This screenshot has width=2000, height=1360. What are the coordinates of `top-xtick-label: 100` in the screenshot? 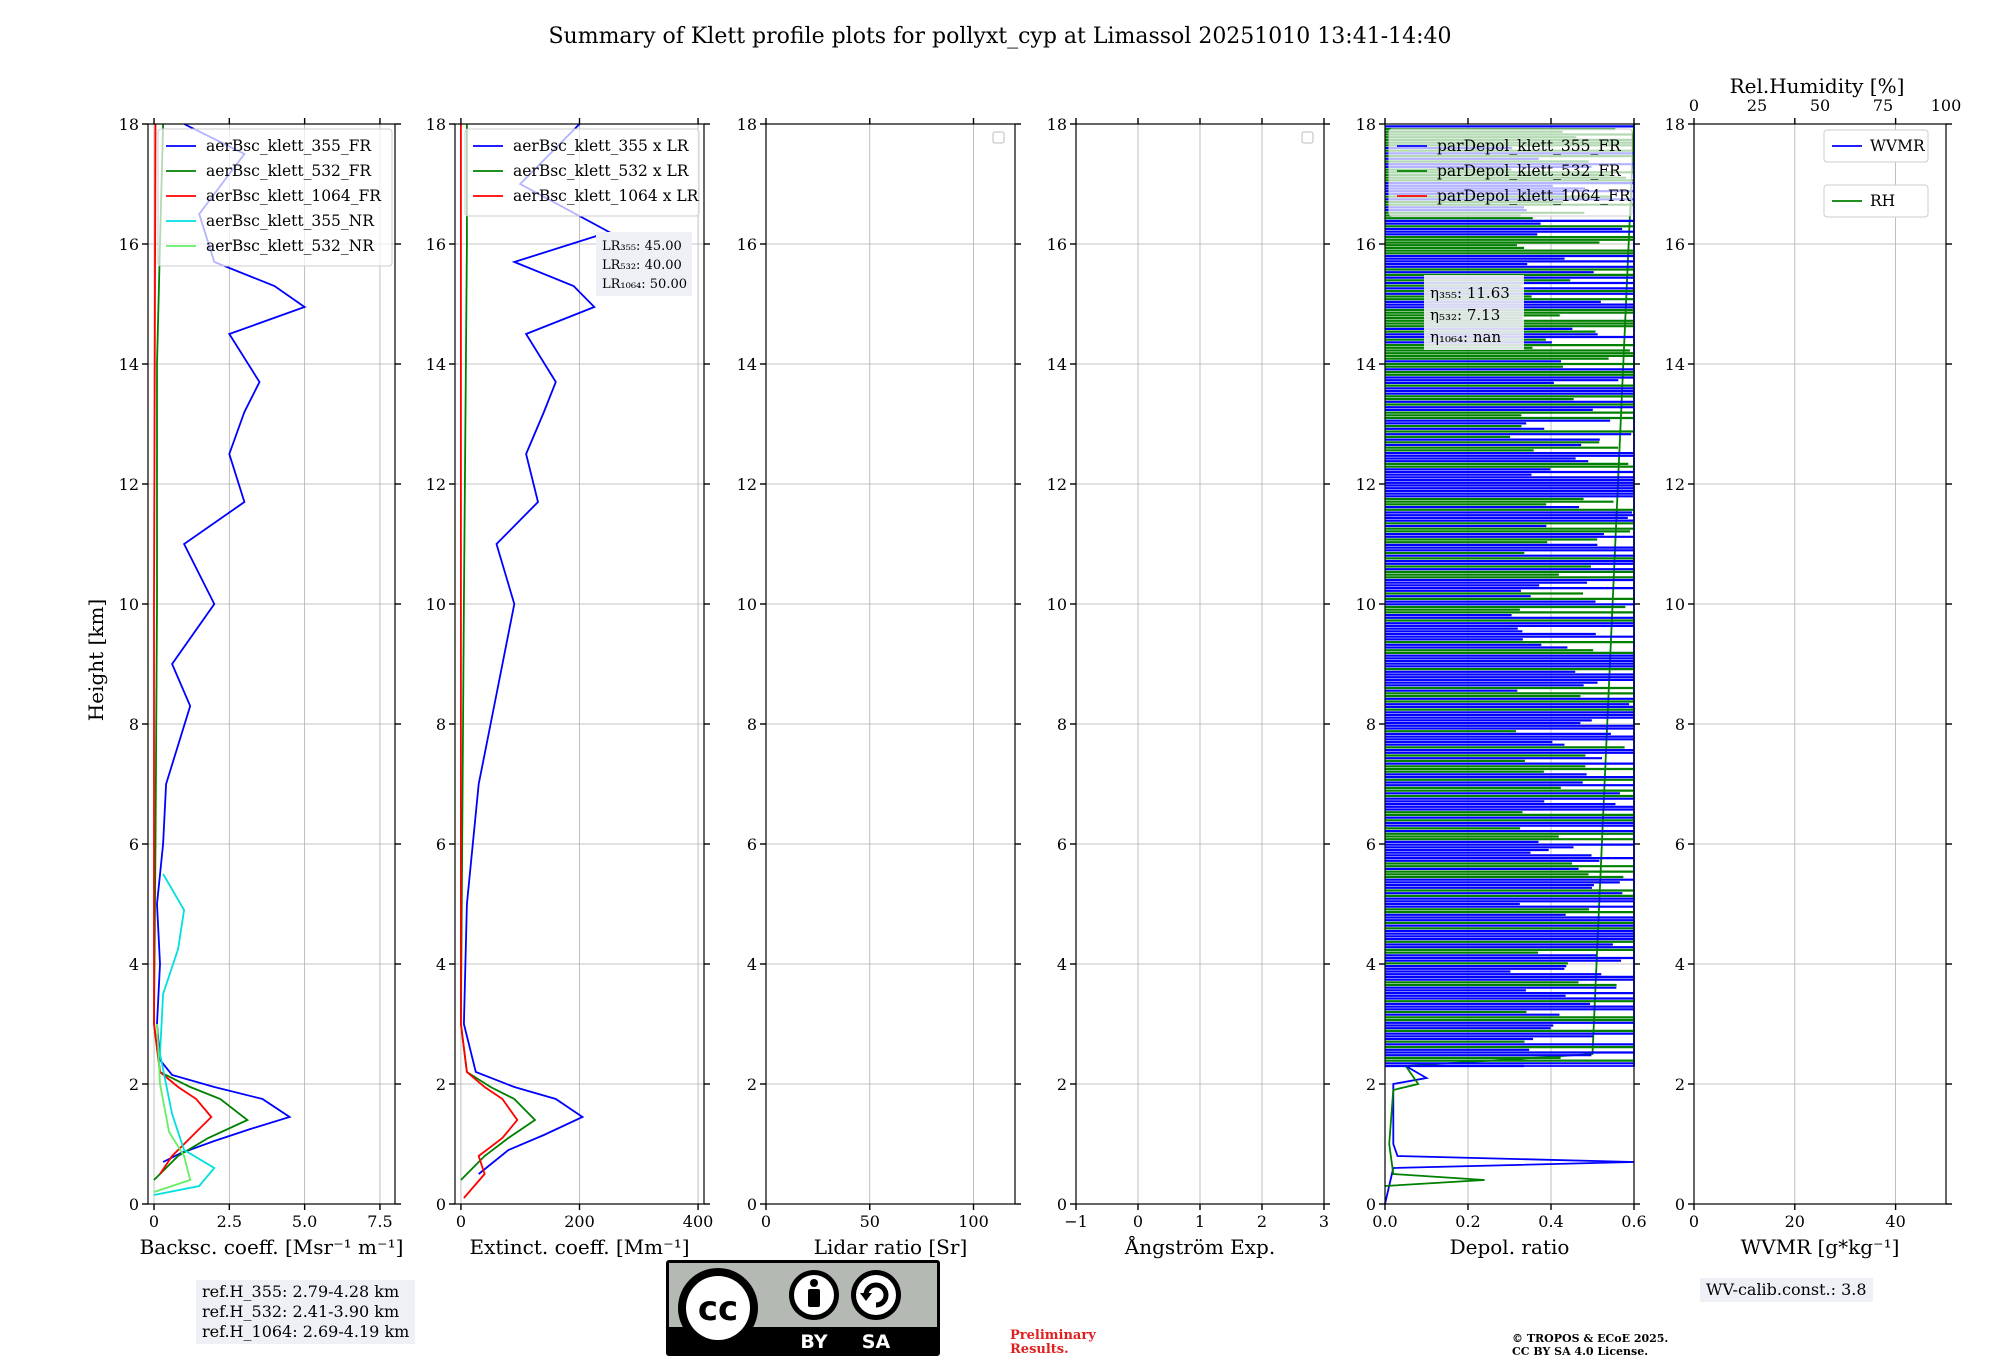 It's located at (1946, 105).